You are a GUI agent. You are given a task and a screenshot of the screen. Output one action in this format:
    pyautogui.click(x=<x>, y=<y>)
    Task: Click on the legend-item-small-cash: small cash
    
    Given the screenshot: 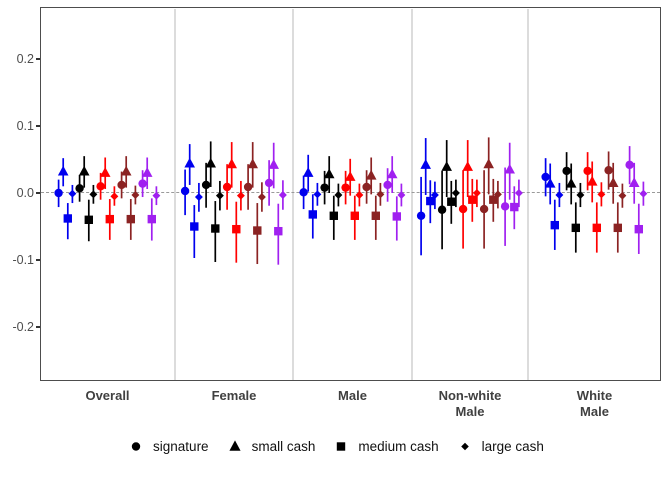 What is the action you would take?
    pyautogui.click(x=271, y=446)
    